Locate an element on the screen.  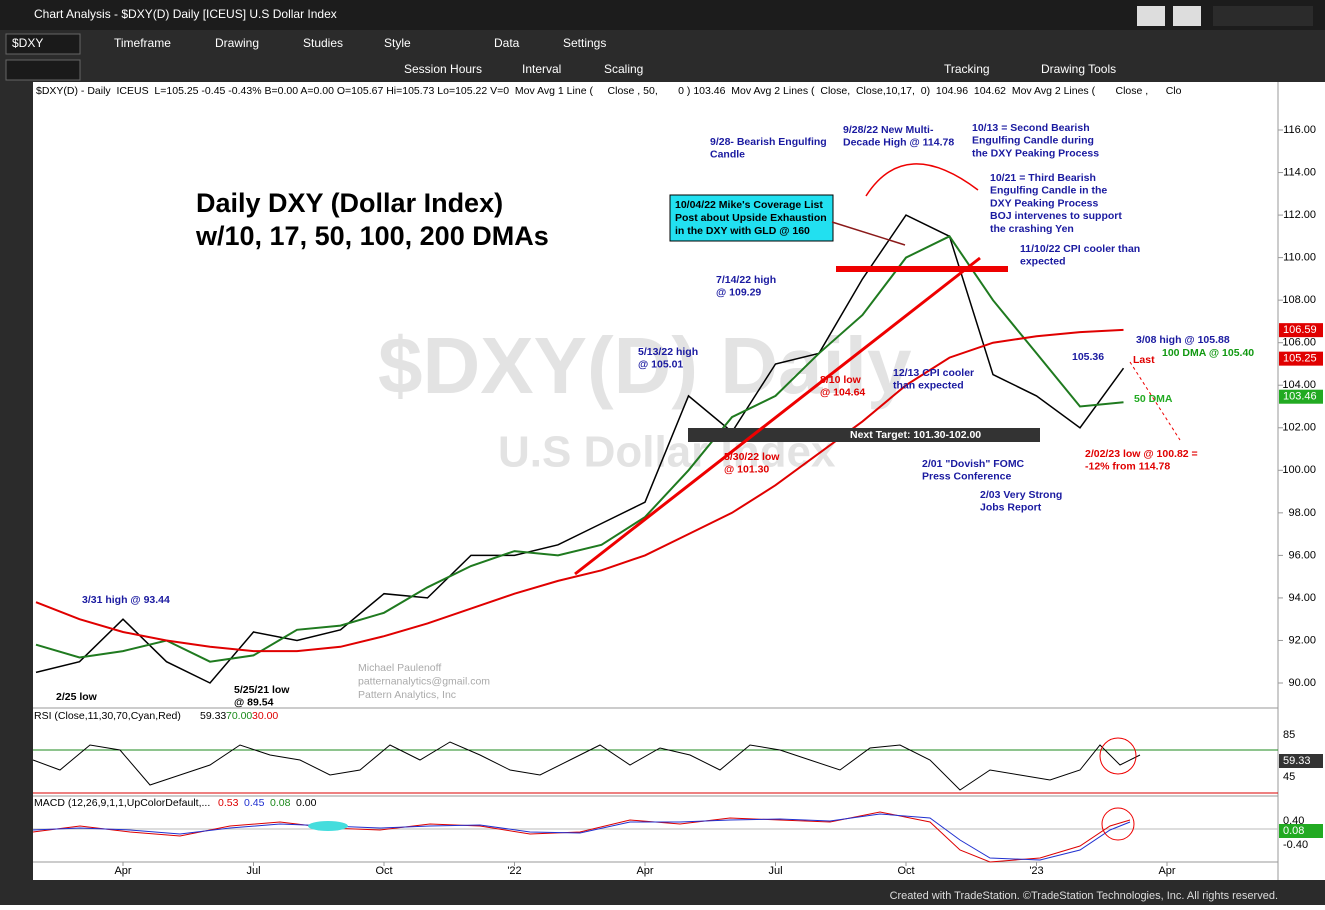
symbol-box is located at coordinates (43, 44).